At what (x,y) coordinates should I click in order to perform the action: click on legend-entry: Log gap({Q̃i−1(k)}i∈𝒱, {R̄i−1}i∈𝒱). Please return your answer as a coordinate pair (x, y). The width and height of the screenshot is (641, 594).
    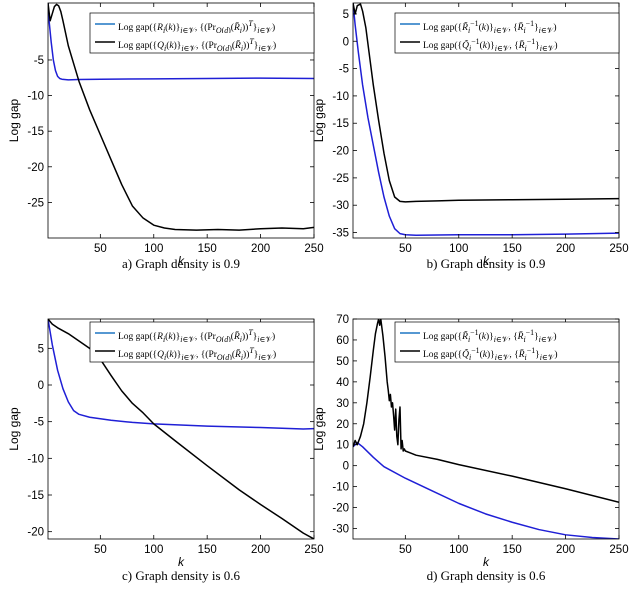
    Looking at the image, I should click on (490, 353).